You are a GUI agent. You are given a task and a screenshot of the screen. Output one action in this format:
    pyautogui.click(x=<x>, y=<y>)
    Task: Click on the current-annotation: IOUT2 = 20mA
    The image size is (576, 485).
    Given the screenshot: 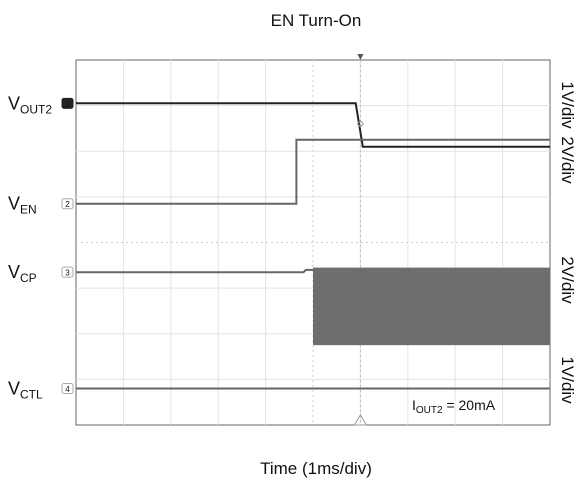 What is the action you would take?
    pyautogui.click(x=454, y=406)
    